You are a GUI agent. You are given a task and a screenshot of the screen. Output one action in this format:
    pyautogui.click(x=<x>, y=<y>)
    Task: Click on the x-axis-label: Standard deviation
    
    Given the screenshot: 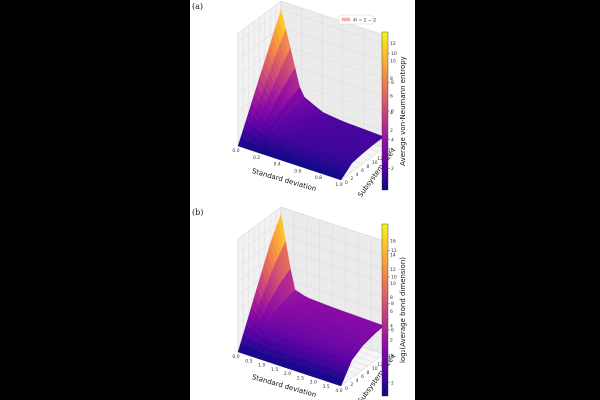 What is the action you would take?
    pyautogui.click(x=284, y=180)
    